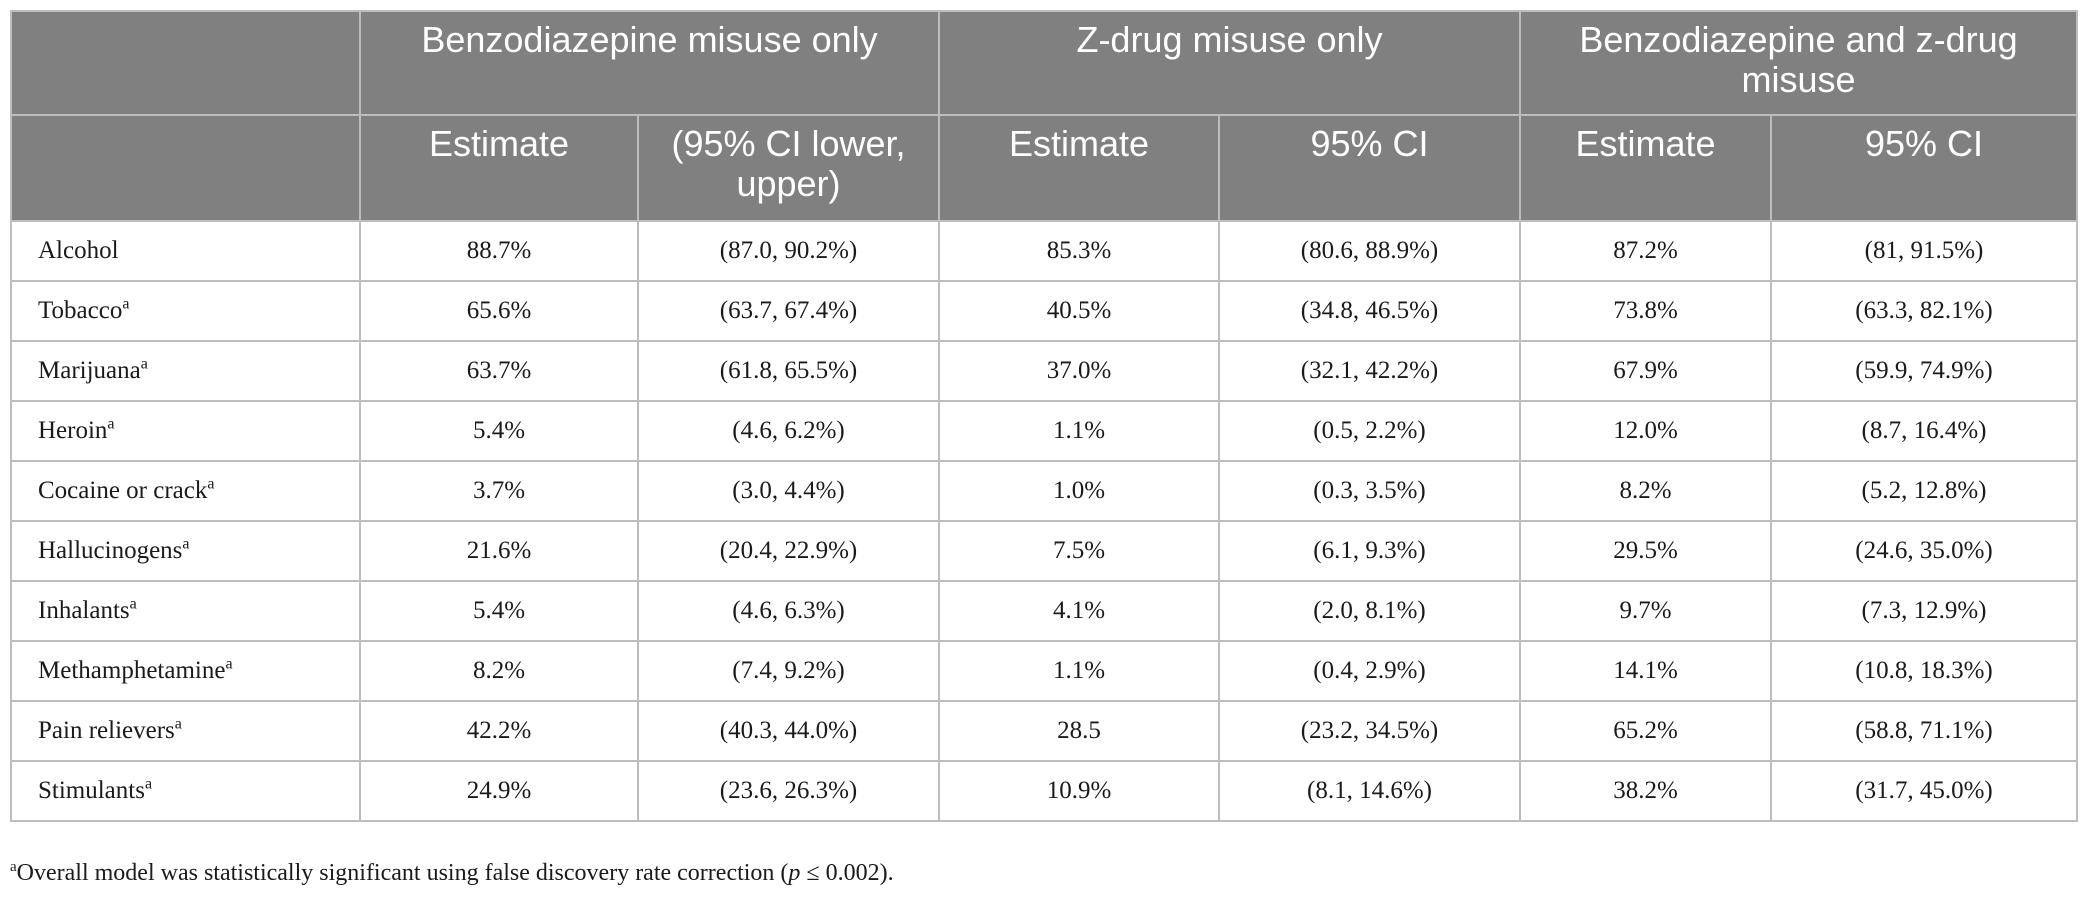 The width and height of the screenshot is (2085, 901). What do you see at coordinates (499, 251) in the screenshot?
I see `estimate-cell: 88.7%` at bounding box center [499, 251].